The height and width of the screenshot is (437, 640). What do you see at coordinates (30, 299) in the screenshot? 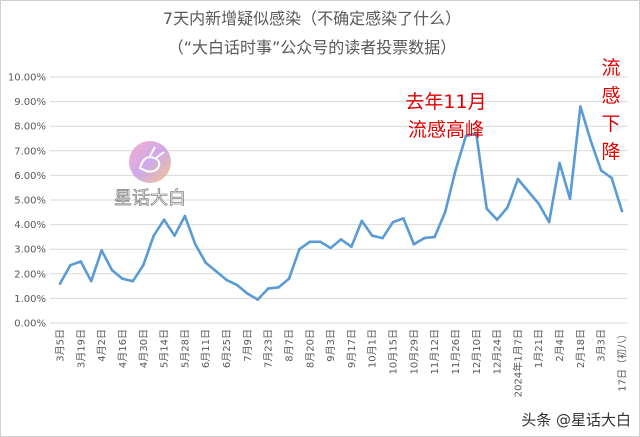
I see `y-tick-label: 1.00%` at bounding box center [30, 299].